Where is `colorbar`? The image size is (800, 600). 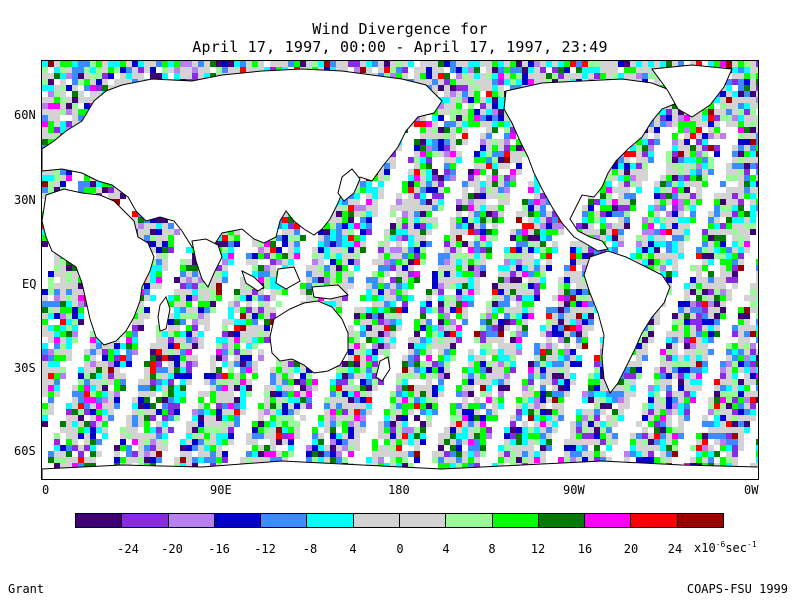
colorbar is located at coordinates (399, 520).